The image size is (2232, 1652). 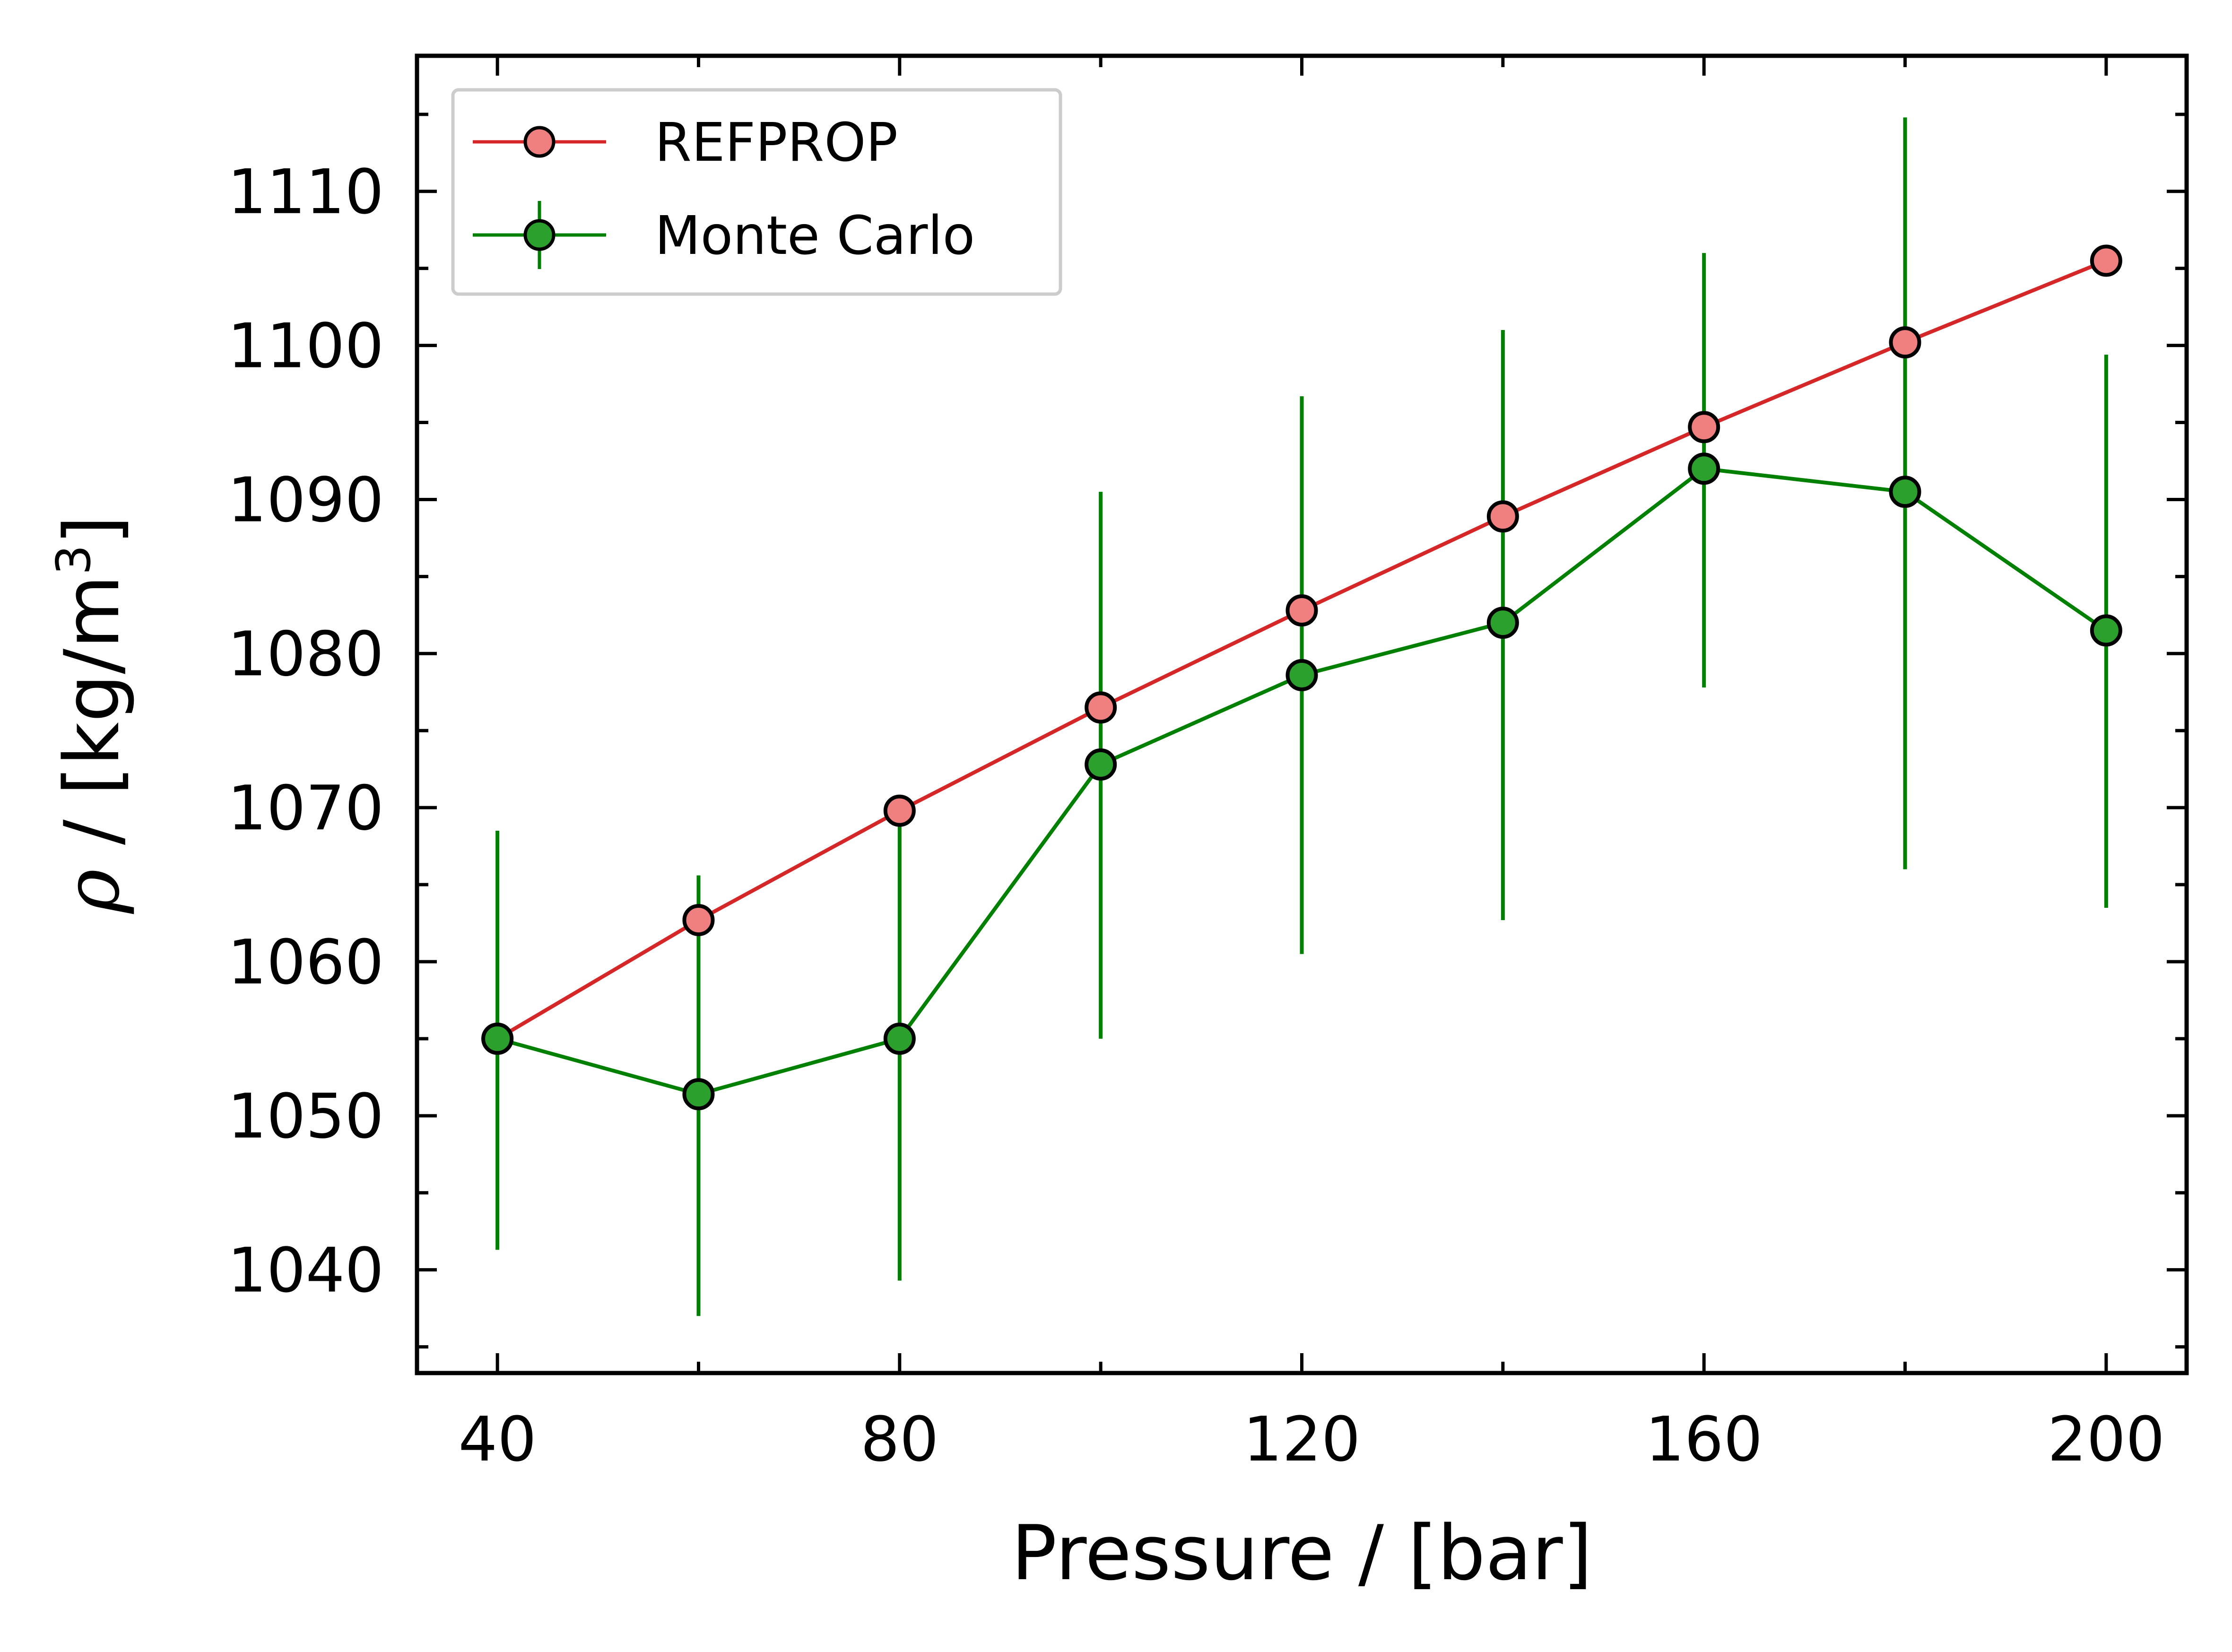 I want to click on y-tick-label: 1100, so click(x=305, y=346).